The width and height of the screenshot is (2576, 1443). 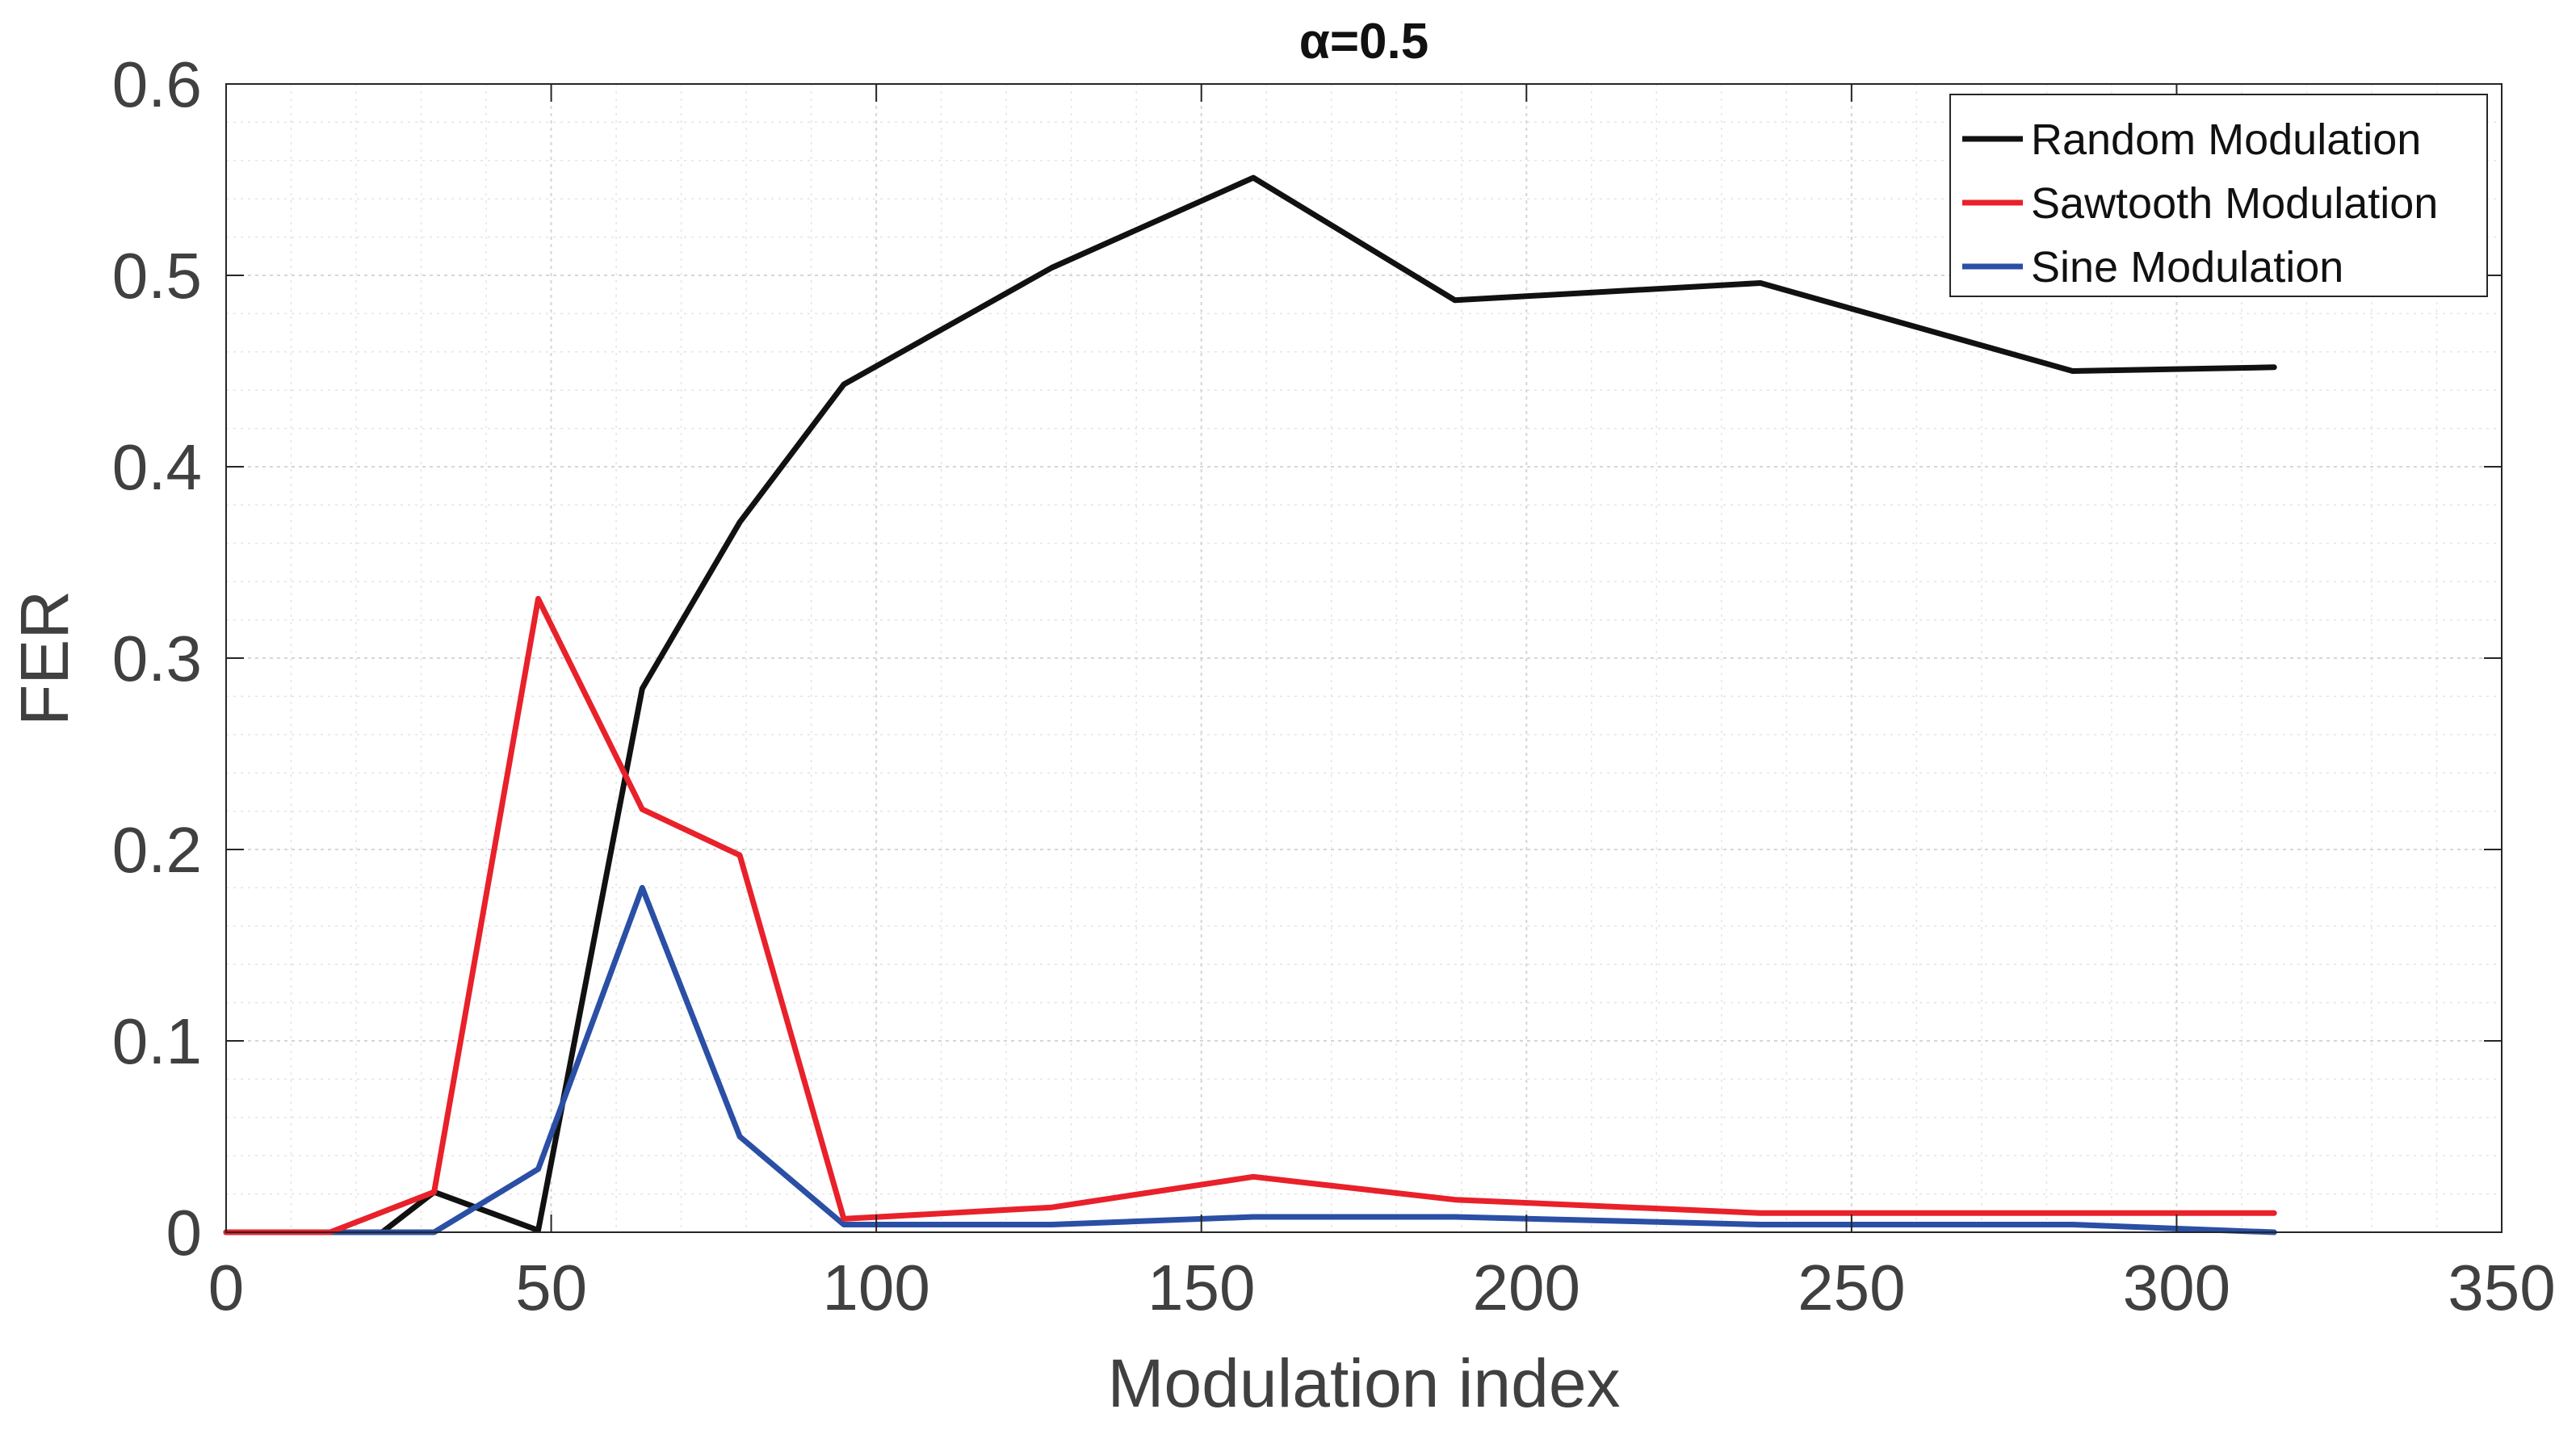 I want to click on y-tick-label: 0.4, so click(x=157, y=467).